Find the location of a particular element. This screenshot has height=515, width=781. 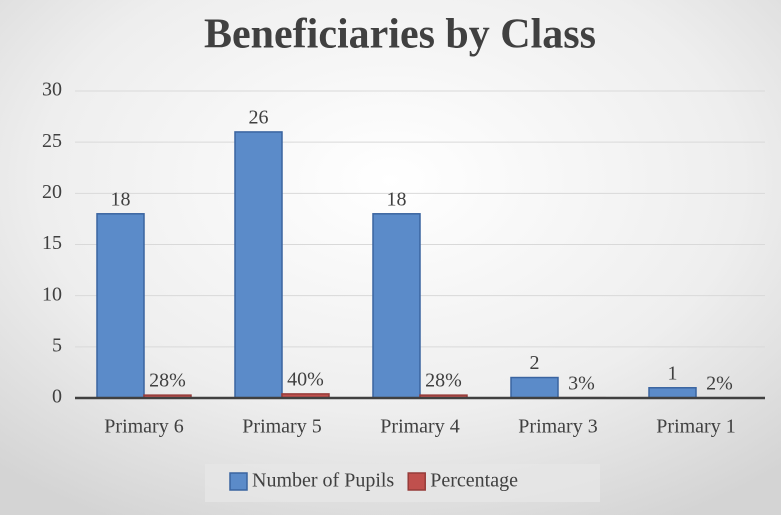

chart-title: Beneficiaries by Class is located at coordinates (400, 35).